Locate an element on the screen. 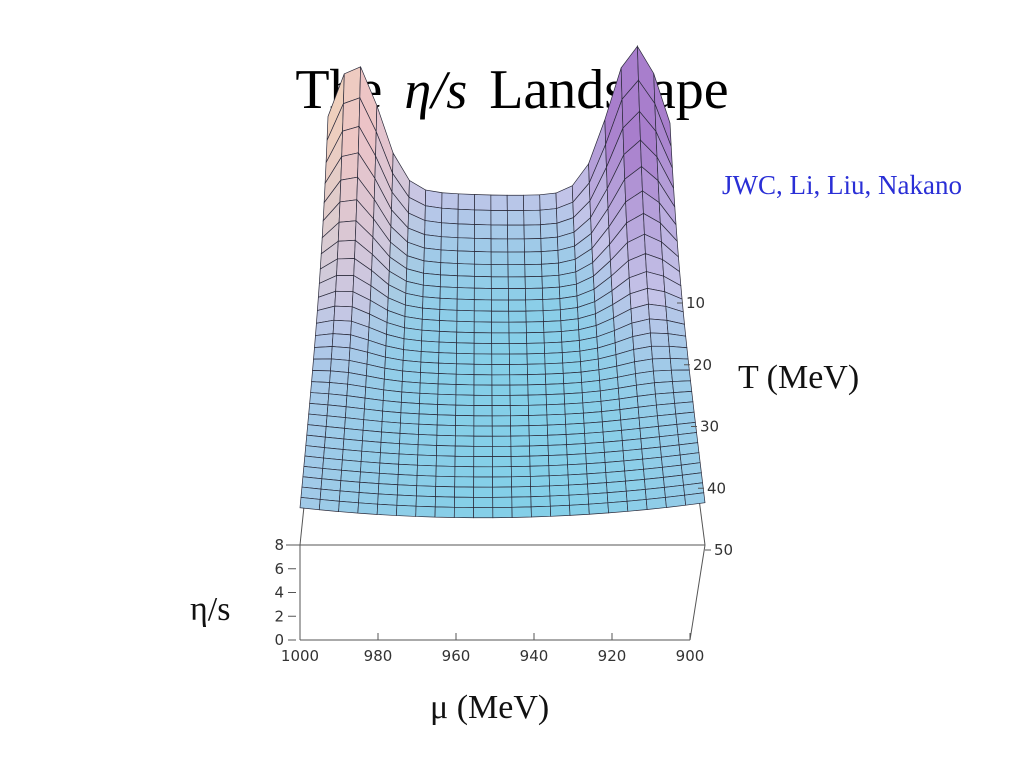 This screenshot has height=768, width=1024. y-tick-label: 50 is located at coordinates (723, 550).